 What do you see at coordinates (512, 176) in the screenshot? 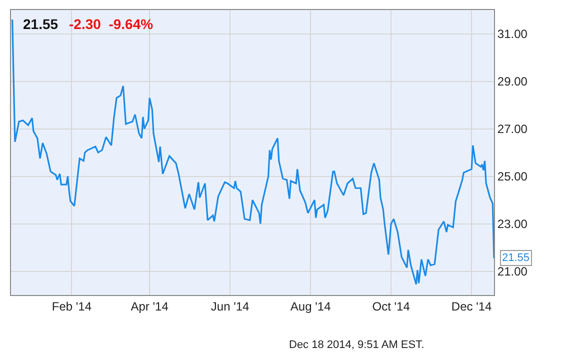
I see `y-tick-label: 25.00` at bounding box center [512, 176].